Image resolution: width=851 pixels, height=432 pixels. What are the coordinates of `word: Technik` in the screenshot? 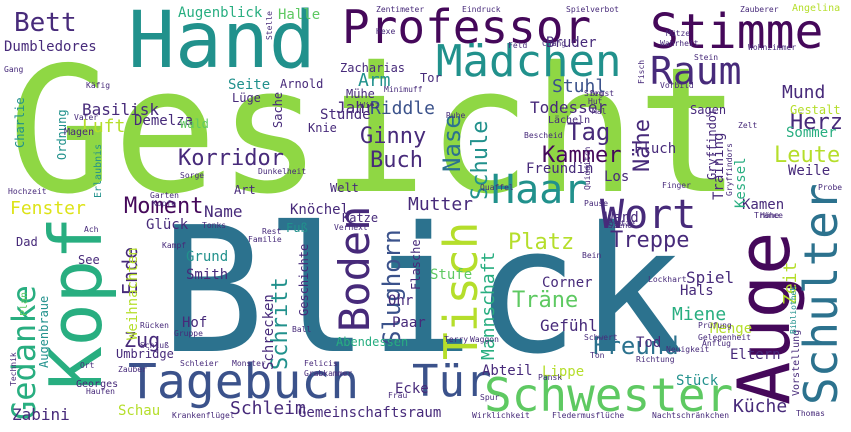 It's located at (13, 369).